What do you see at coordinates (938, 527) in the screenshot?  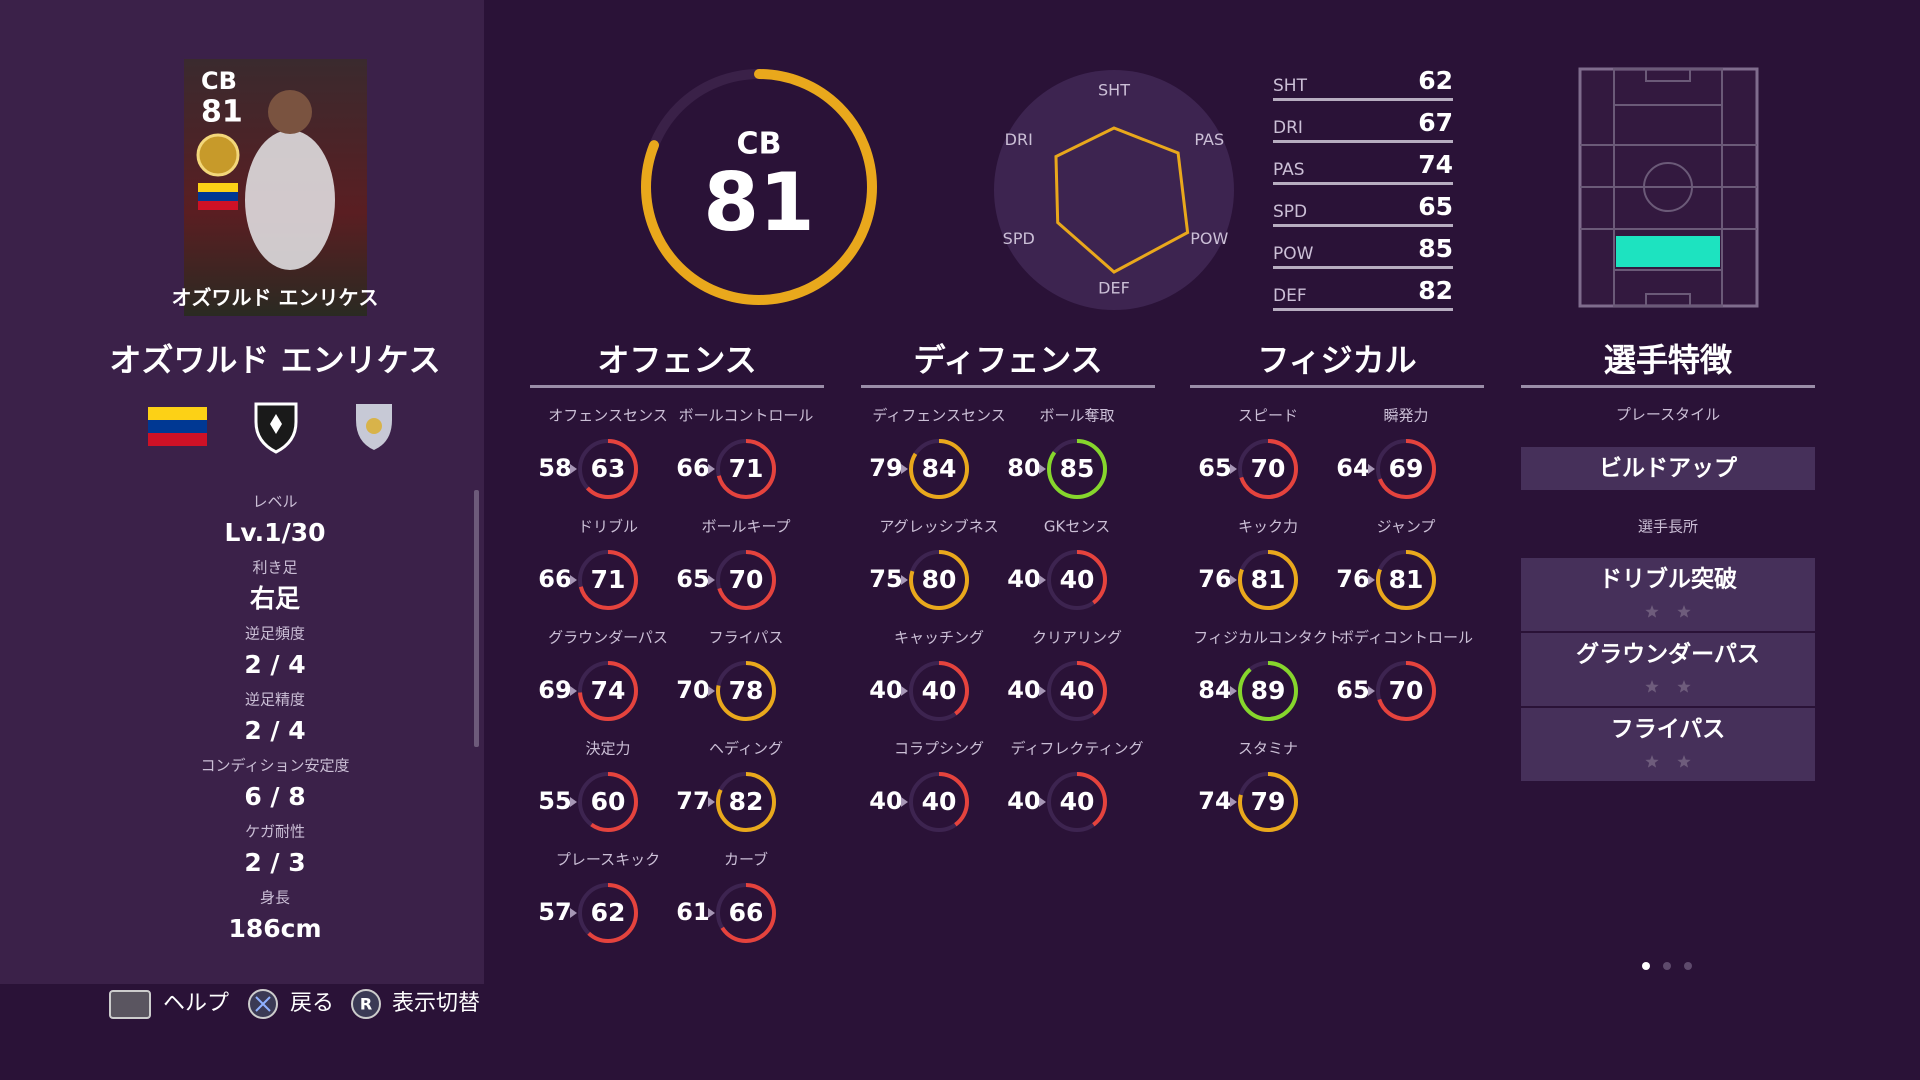 I see `attribute-label: アグレッシブネス` at bounding box center [938, 527].